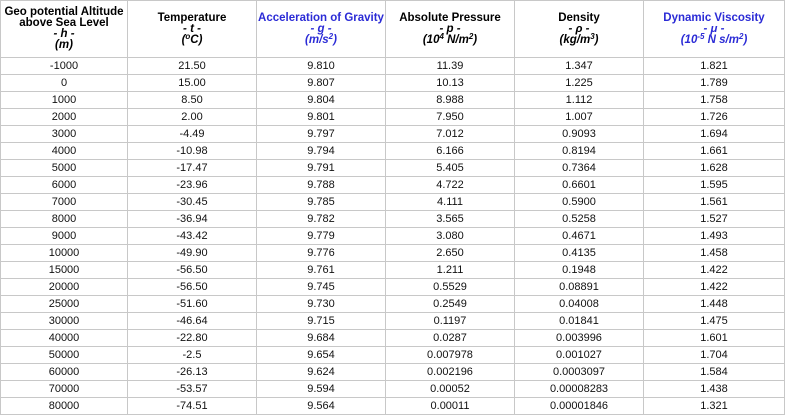 This screenshot has width=785, height=418. What do you see at coordinates (192, 355) in the screenshot?
I see `table-cell: -2.5` at bounding box center [192, 355].